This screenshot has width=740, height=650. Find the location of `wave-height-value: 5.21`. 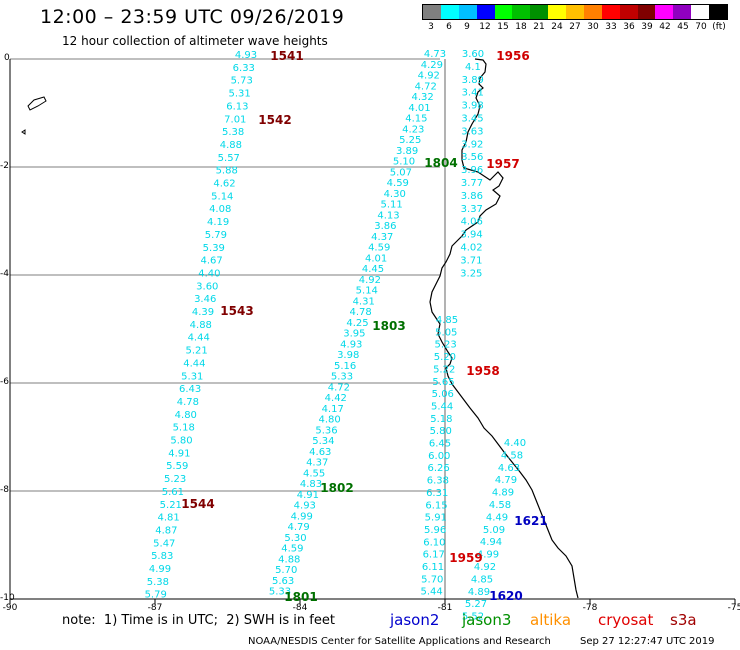

wave-height-value: 5.21 is located at coordinates (171, 505).